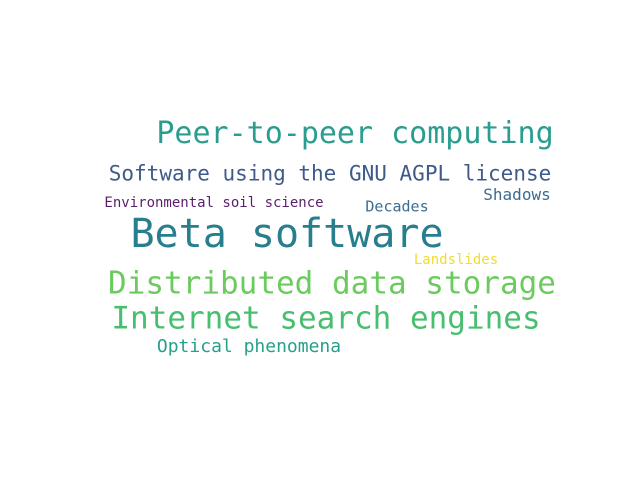 The width and height of the screenshot is (640, 480). I want to click on word-environmental-soil-science: Environmental soil science, so click(214, 203).